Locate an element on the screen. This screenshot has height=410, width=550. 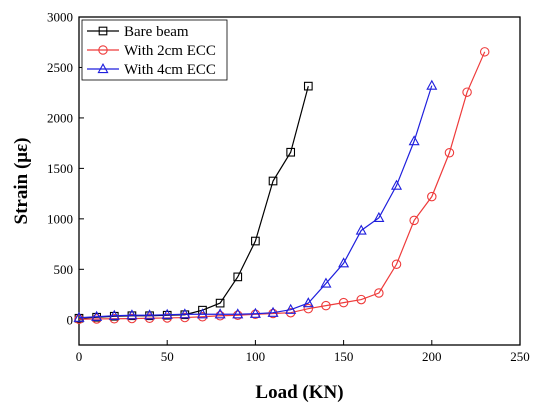
legend-label: With 4cm ECC is located at coordinates (170, 70).